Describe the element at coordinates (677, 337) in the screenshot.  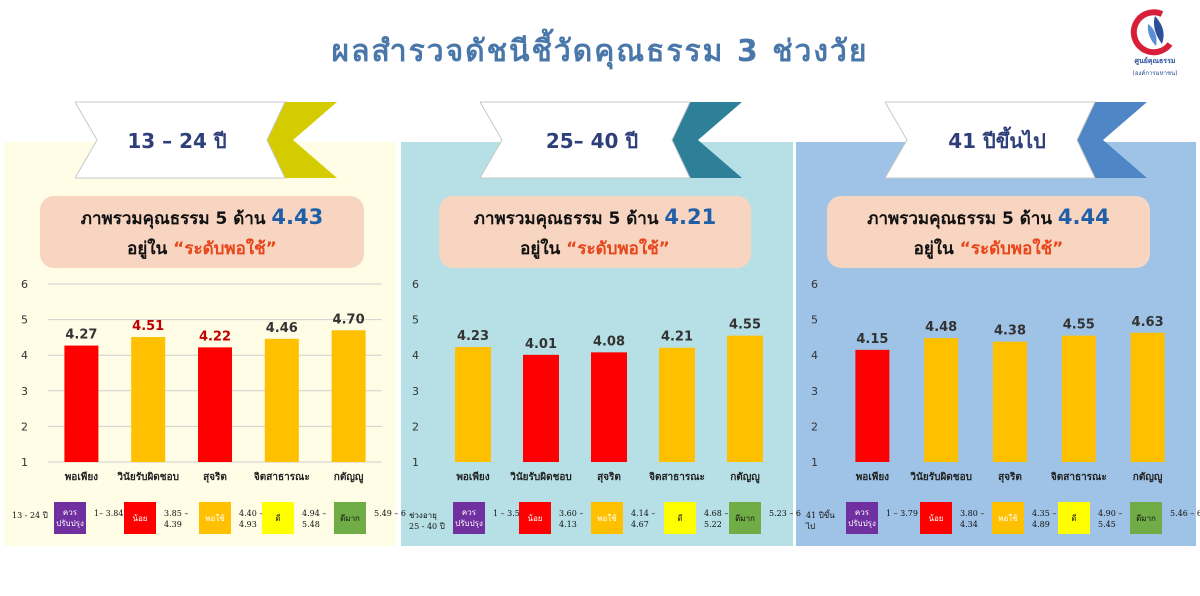
I see `bar-value-label: 4.21` at that location.